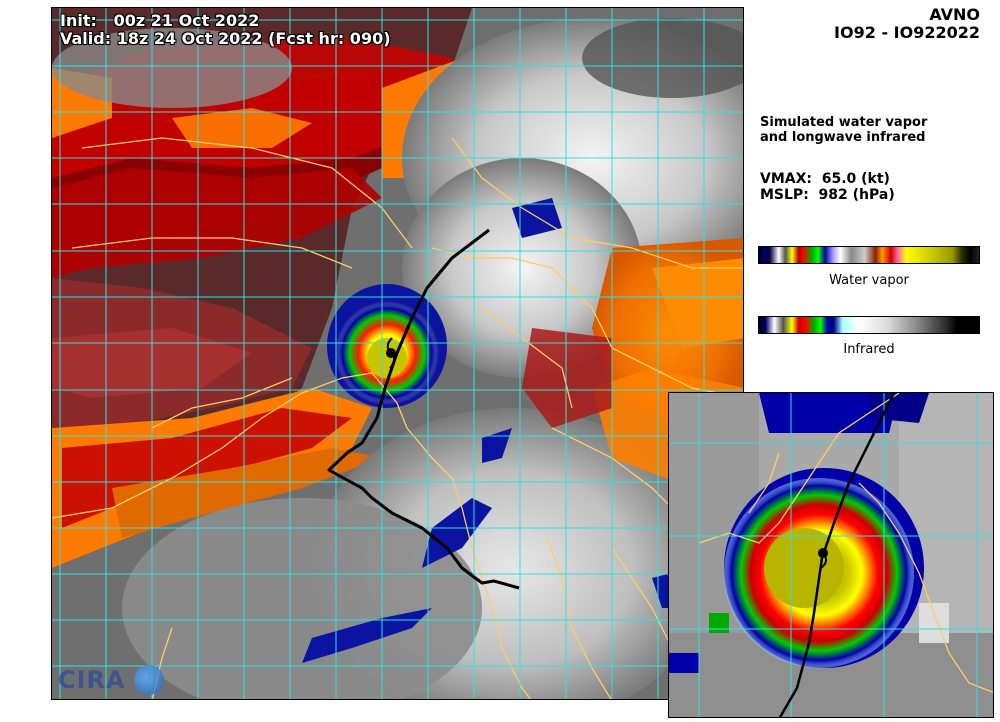 The image size is (1000, 722). I want to click on infrared-colorbar, so click(869, 325).